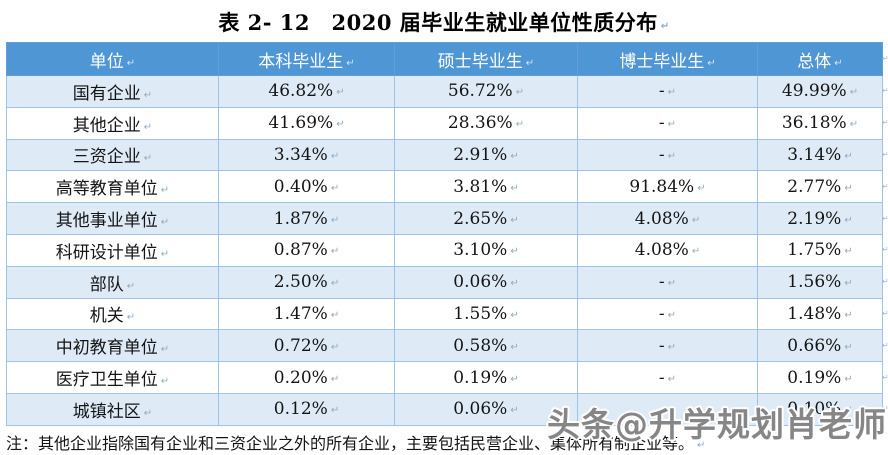  I want to click on watermark: 头条@升学规划肖老师, so click(717, 424).